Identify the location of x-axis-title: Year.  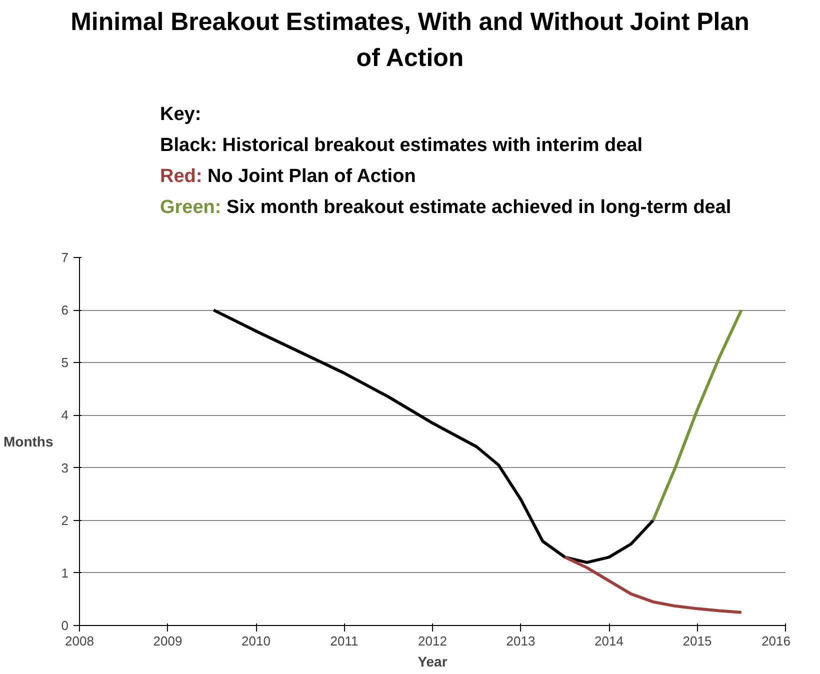
(433, 662).